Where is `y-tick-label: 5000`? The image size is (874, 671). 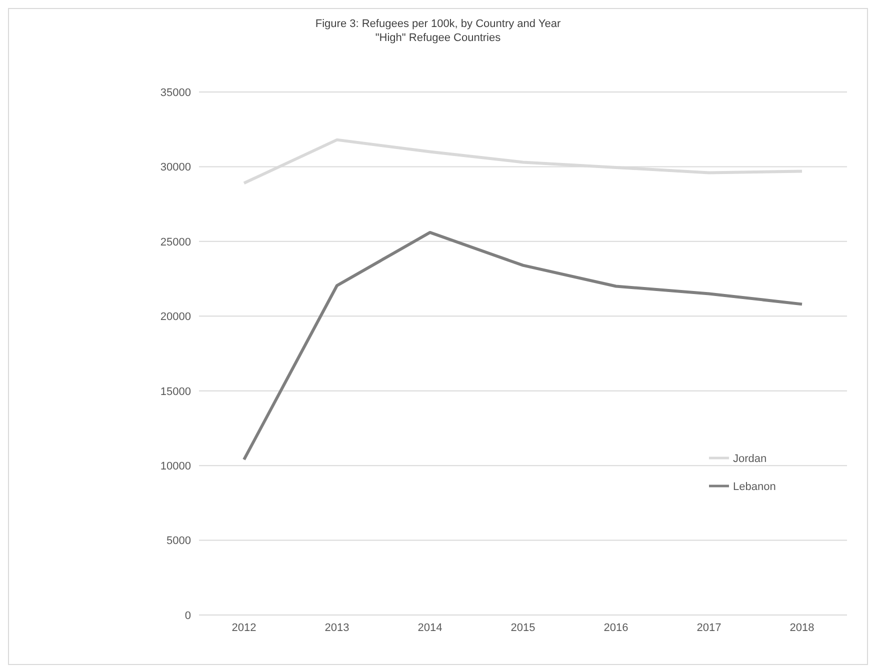
y-tick-label: 5000 is located at coordinates (178, 541).